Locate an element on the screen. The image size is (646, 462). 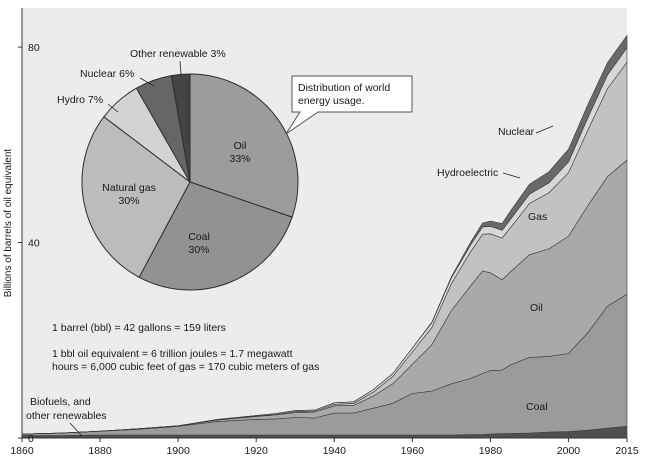
x-tick-label-1960: 1960 is located at coordinates (413, 451).